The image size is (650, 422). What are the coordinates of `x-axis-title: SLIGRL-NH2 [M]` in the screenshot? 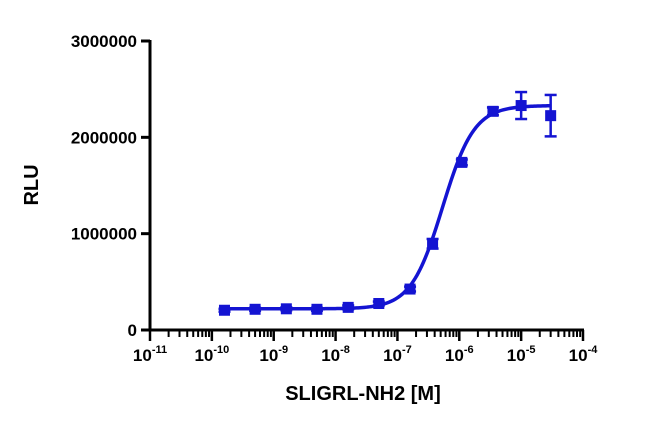 It's located at (363, 394).